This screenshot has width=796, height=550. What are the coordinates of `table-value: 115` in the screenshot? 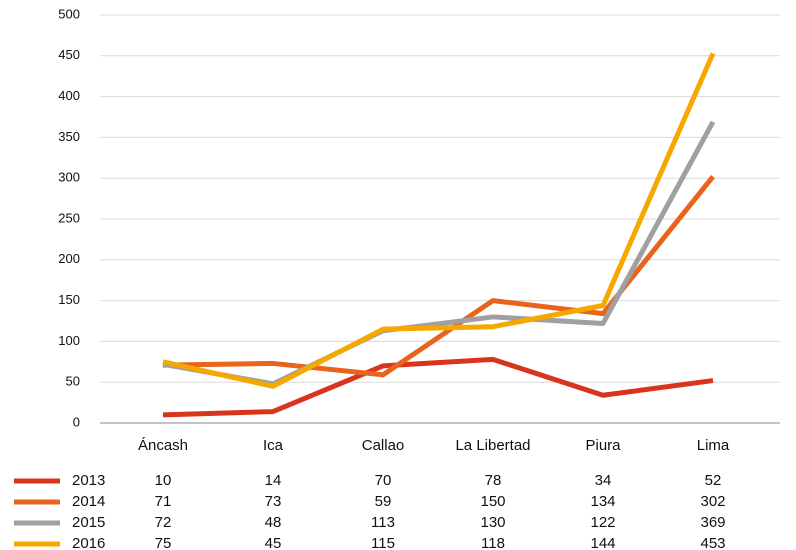 It's located at (383, 542).